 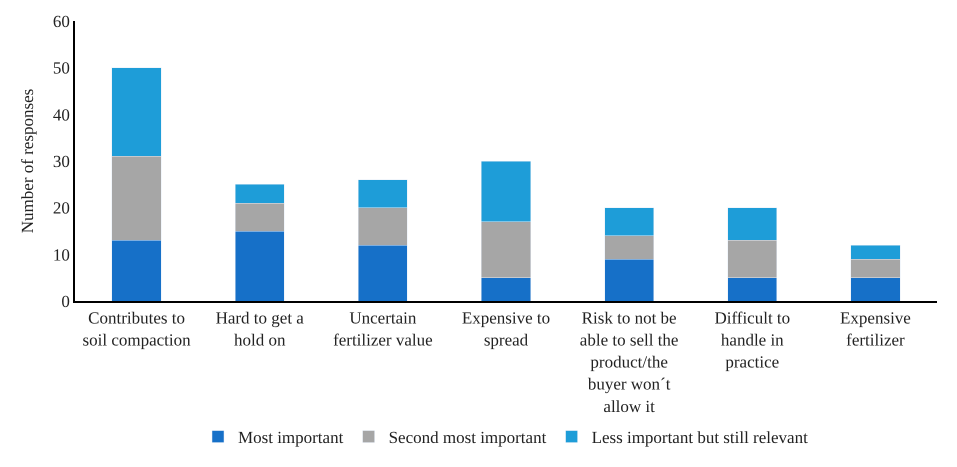 What do you see at coordinates (137, 329) in the screenshot?
I see `x-tick-label: Contributes to soil compaction` at bounding box center [137, 329].